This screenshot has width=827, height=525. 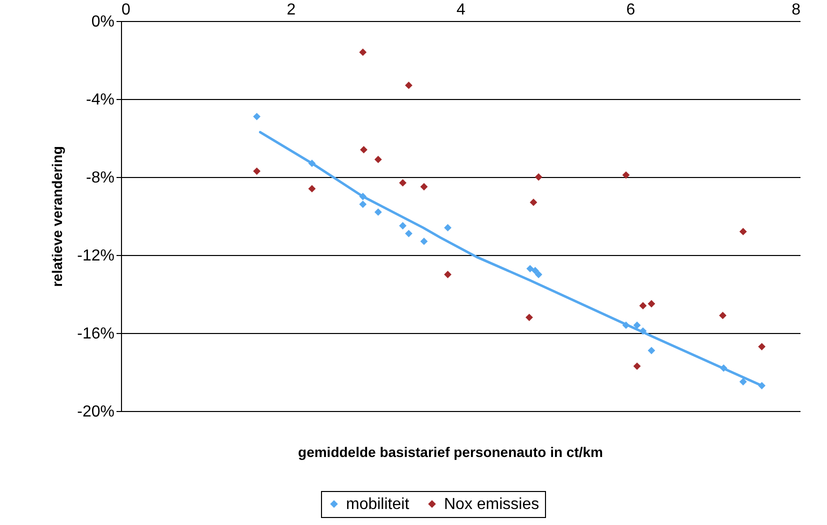 I want to click on y-tick-label: -8%, so click(x=100, y=178).